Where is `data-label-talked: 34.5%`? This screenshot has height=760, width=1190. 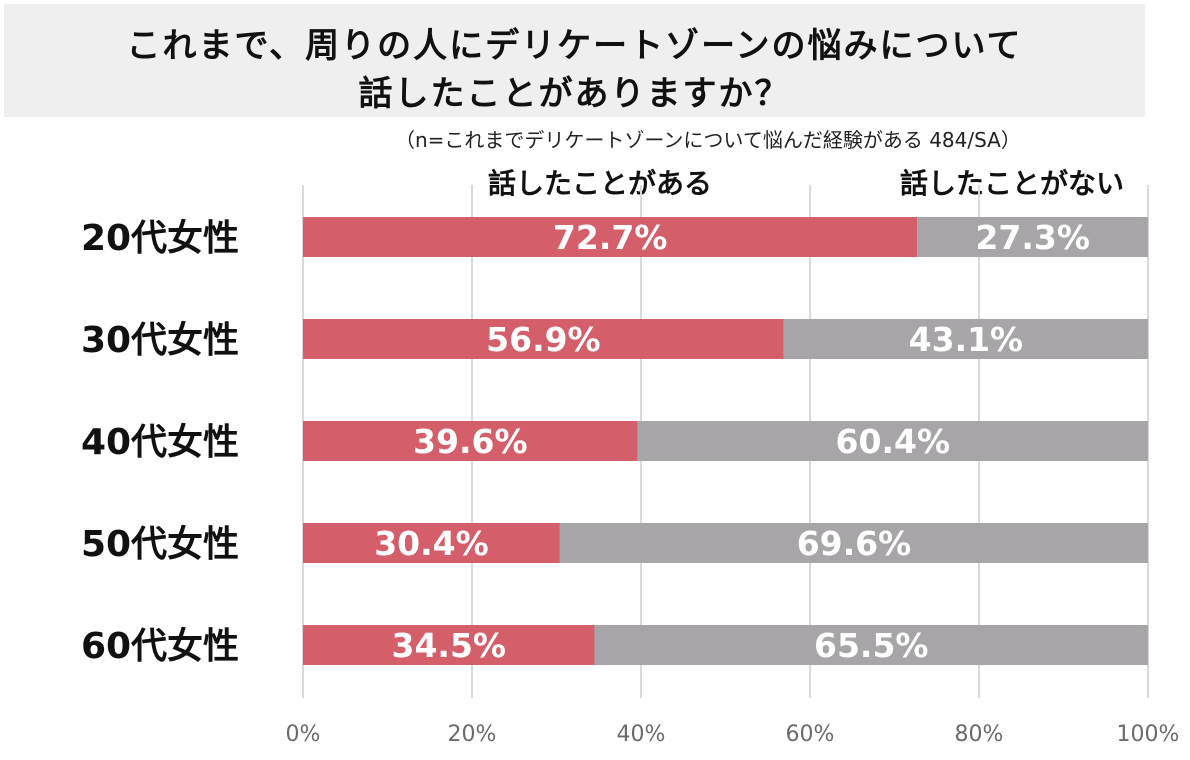 data-label-talked: 34.5% is located at coordinates (449, 645).